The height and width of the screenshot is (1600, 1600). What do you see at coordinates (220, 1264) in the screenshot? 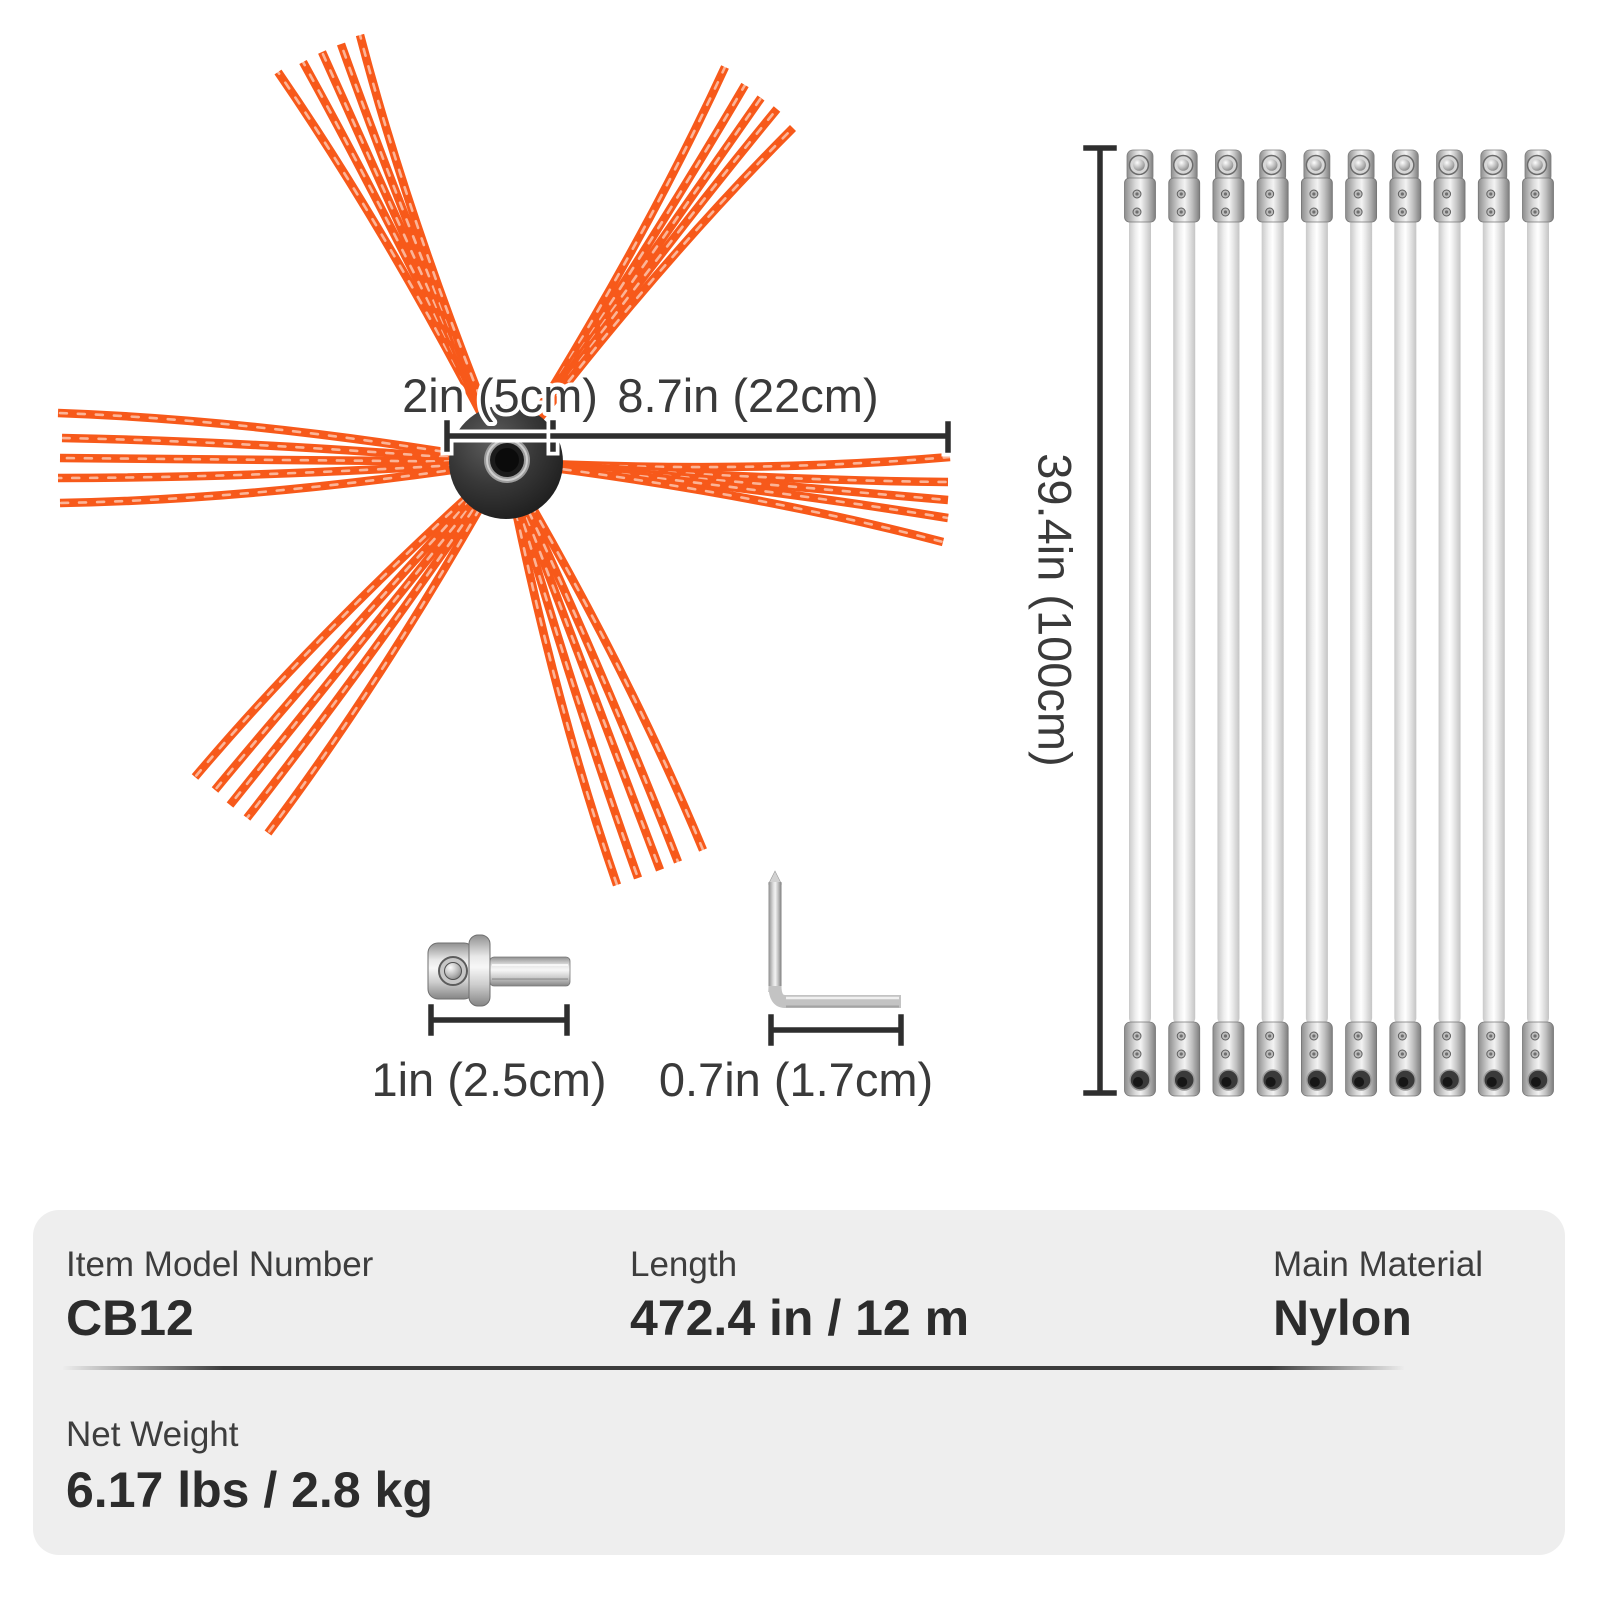
I see `spec-label-model: Item Model Number` at bounding box center [220, 1264].